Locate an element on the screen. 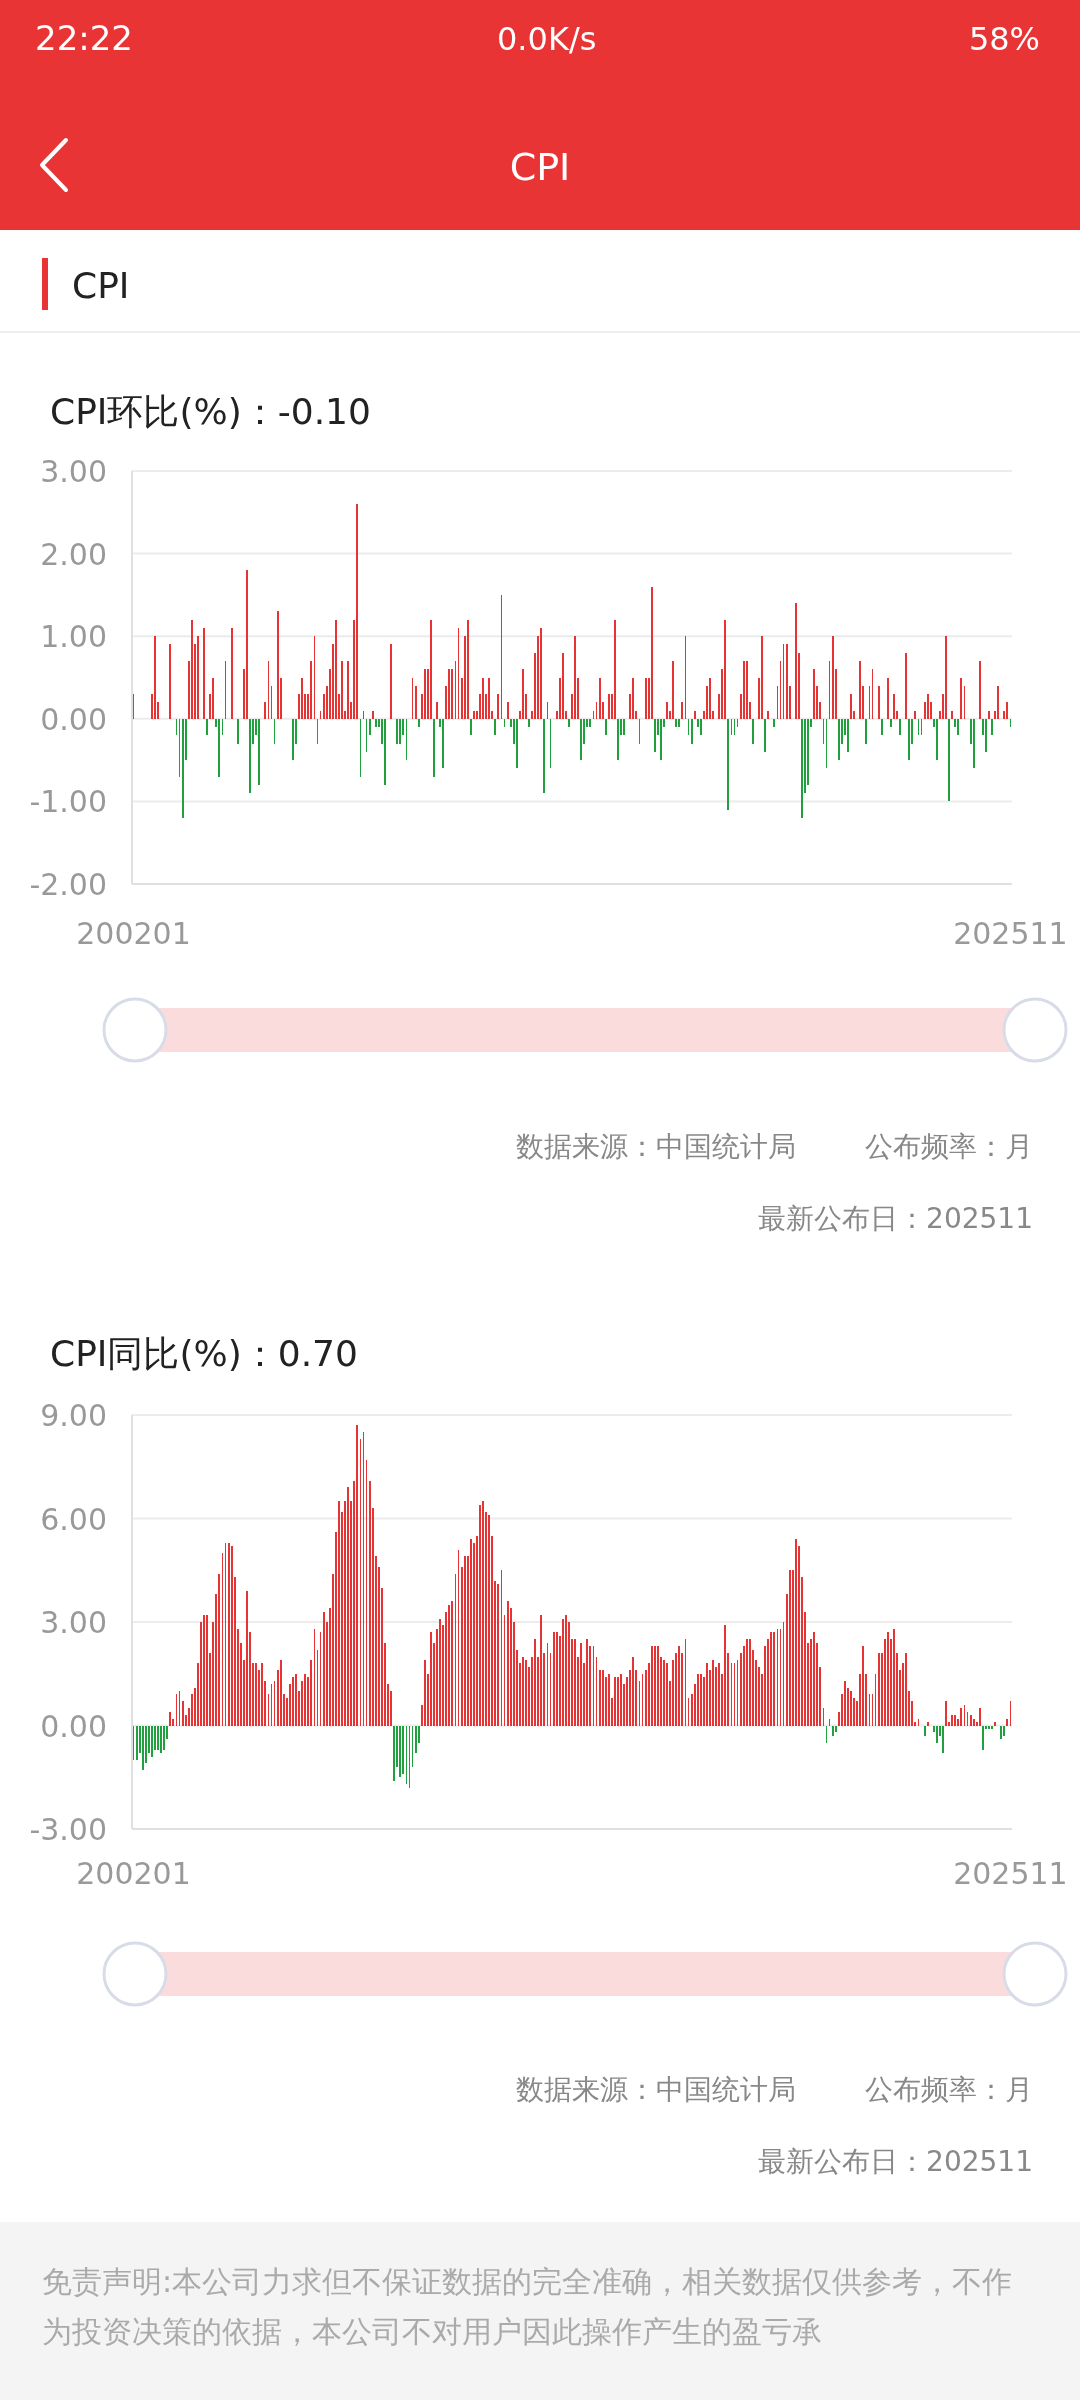 The height and width of the screenshot is (2400, 1080). text: 22:22 is located at coordinates (84, 38).